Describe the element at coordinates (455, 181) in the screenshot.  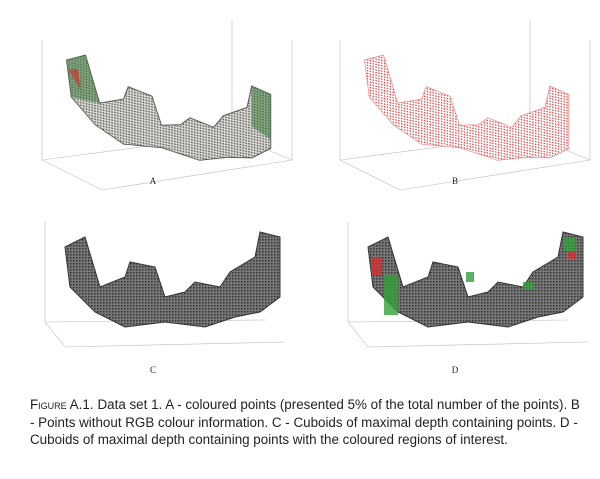
I see `panel-label: B` at that location.